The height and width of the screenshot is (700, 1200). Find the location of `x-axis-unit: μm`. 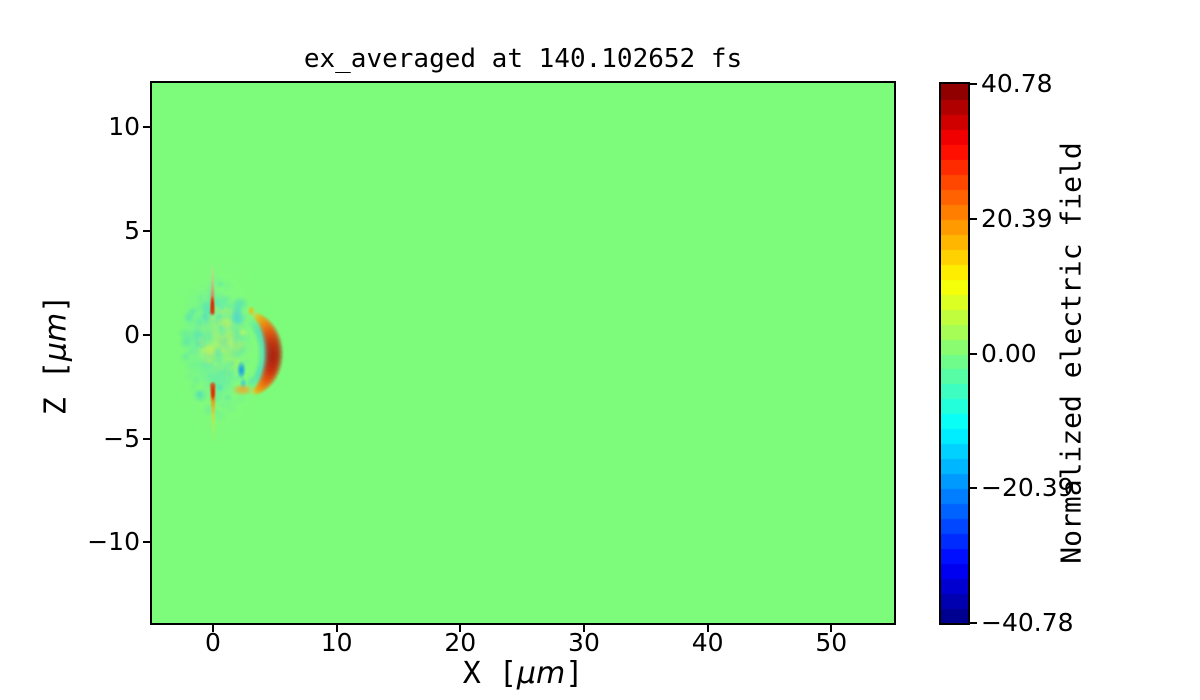

x-axis-unit: μm is located at coordinates (541, 673).